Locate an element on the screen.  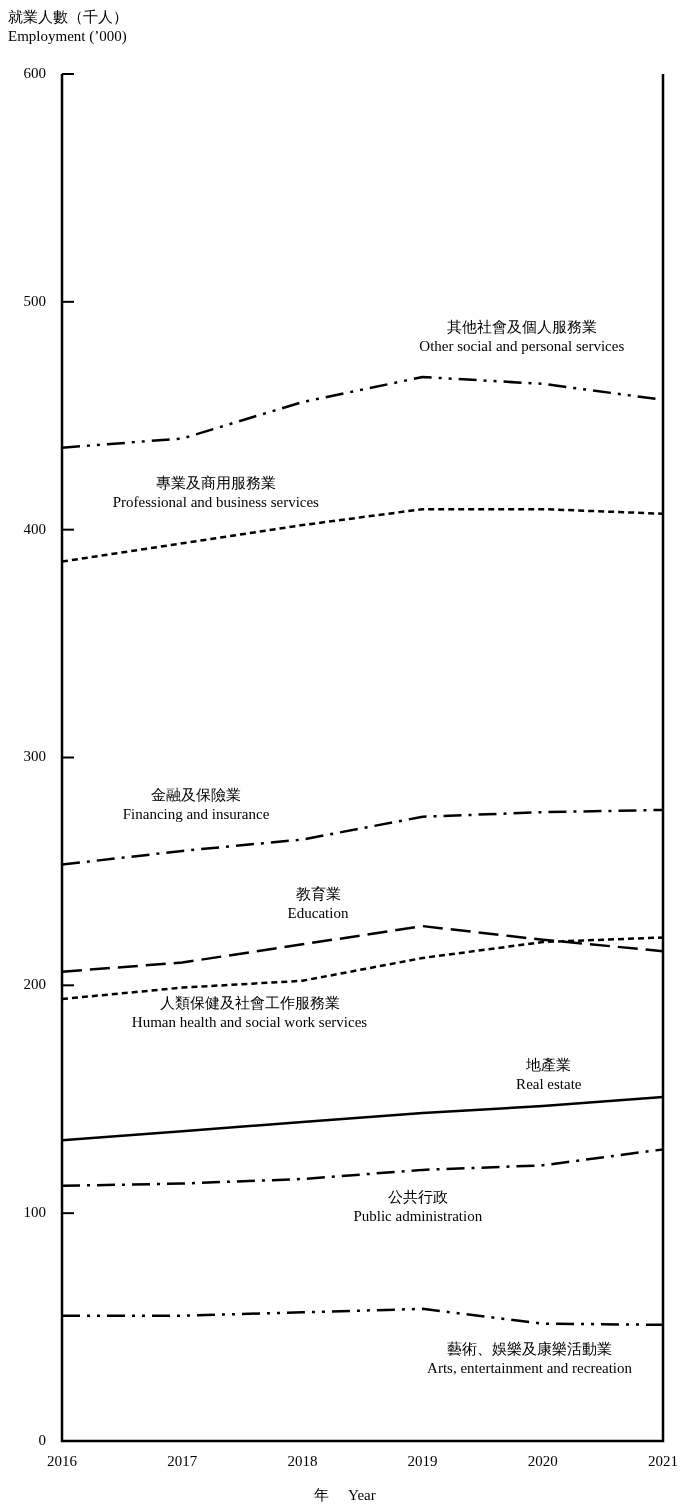
x-tick-label: 2020 is located at coordinates (542, 1460).